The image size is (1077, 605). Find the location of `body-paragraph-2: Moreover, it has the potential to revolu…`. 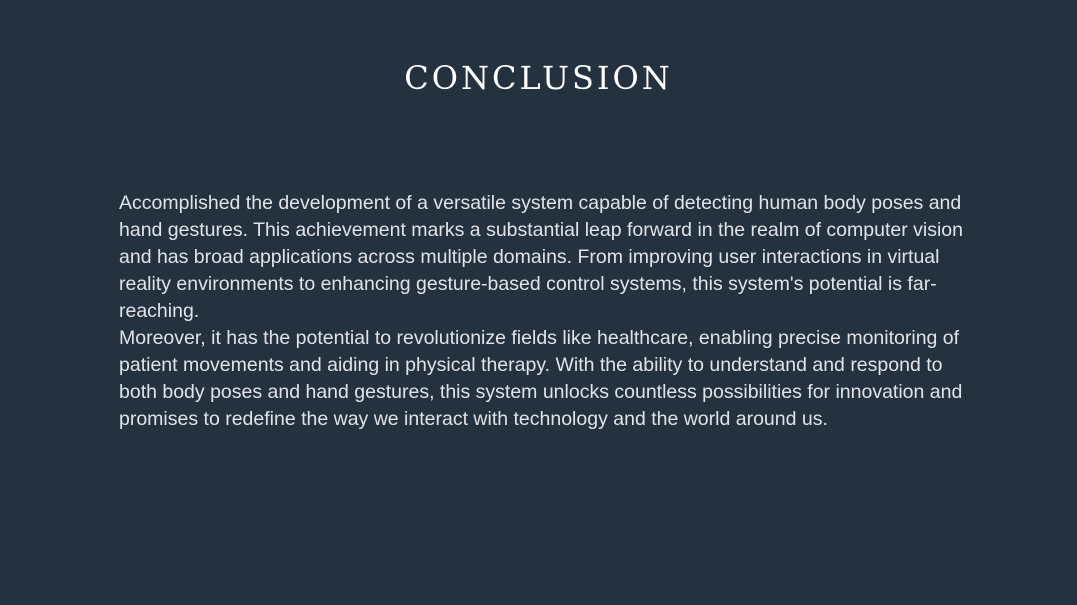

body-paragraph-2: Moreover, it has the potential to revolu… is located at coordinates (541, 378).